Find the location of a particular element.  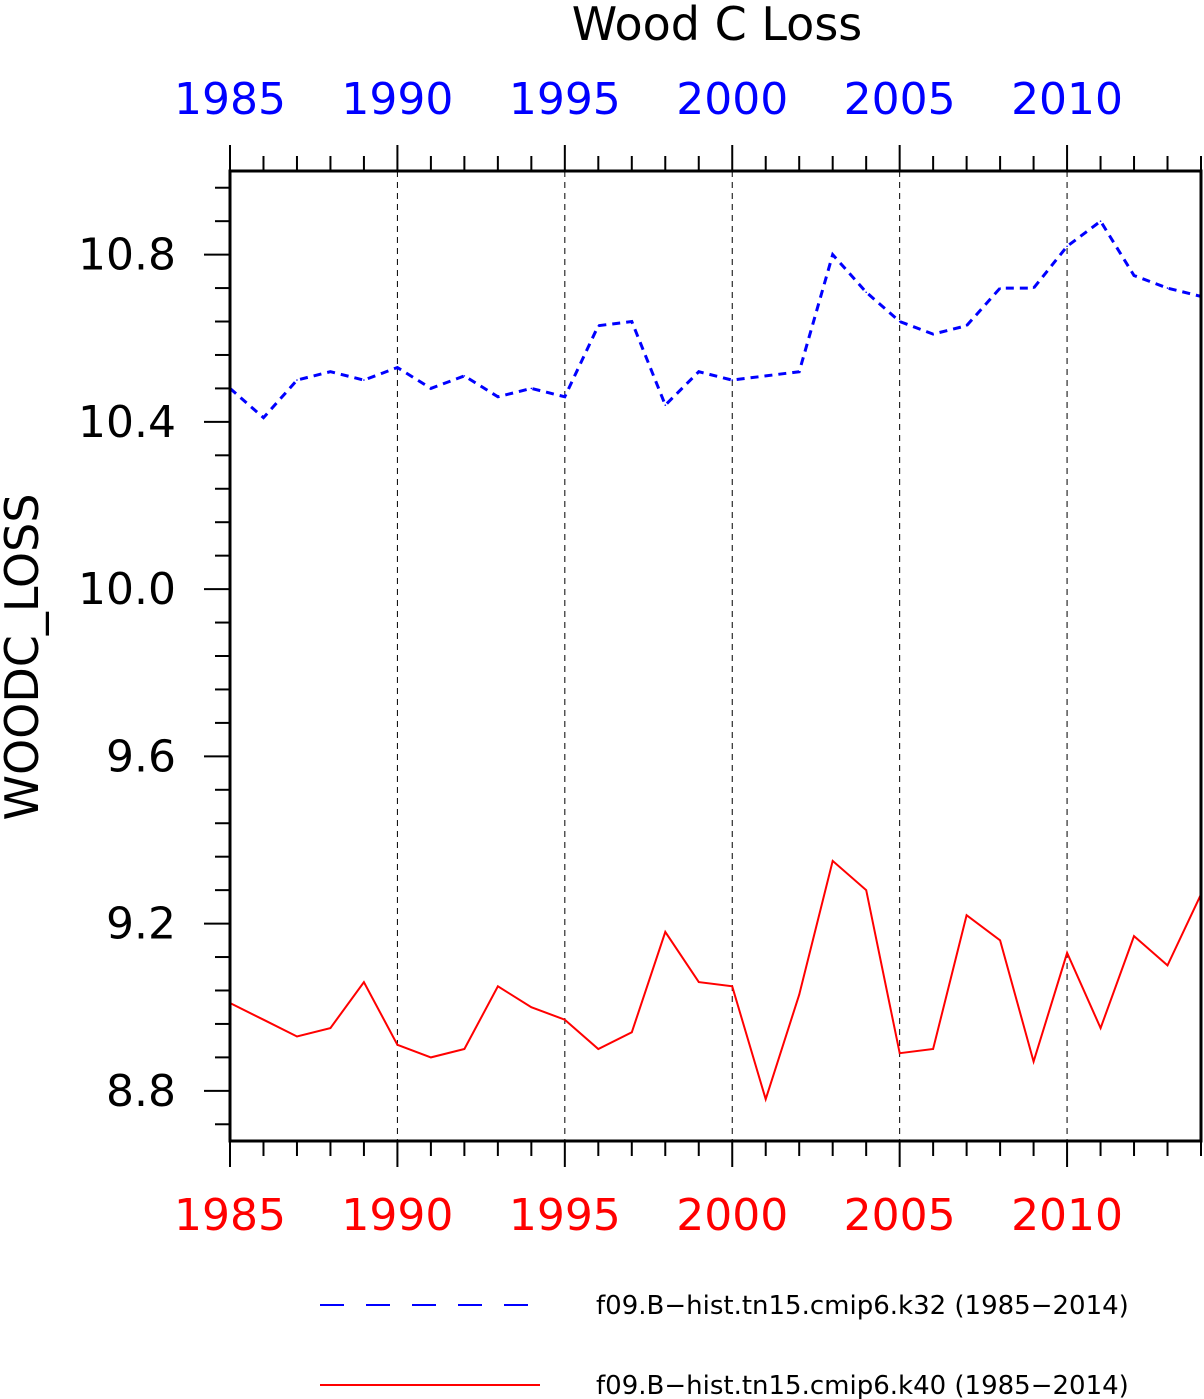

x-tick-label-top: 1985 is located at coordinates (230, 99).